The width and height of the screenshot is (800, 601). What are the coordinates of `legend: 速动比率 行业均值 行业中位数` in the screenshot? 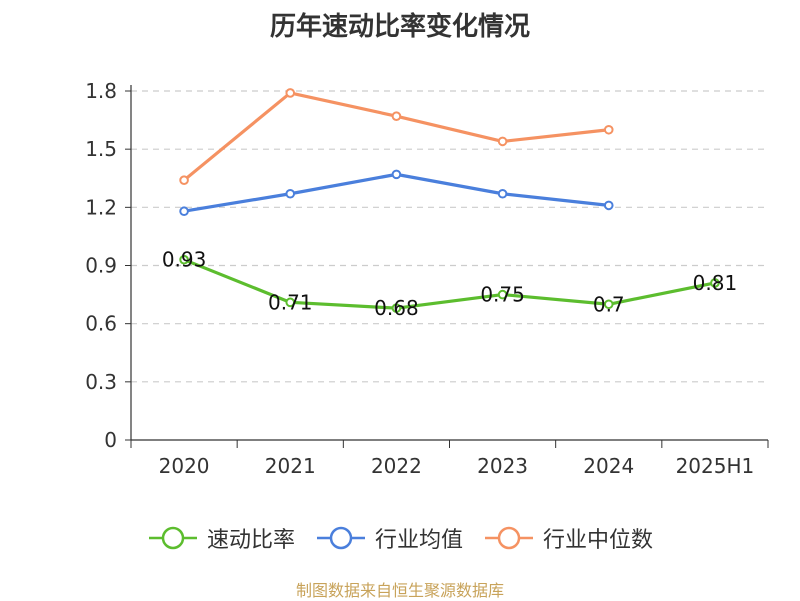 It's located at (400, 538).